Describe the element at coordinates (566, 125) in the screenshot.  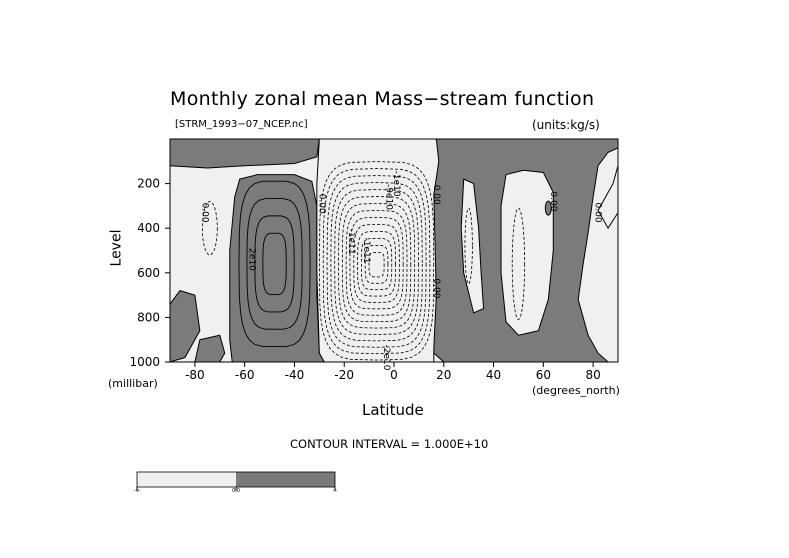
I see `units-label: (units:kg/s)` at that location.